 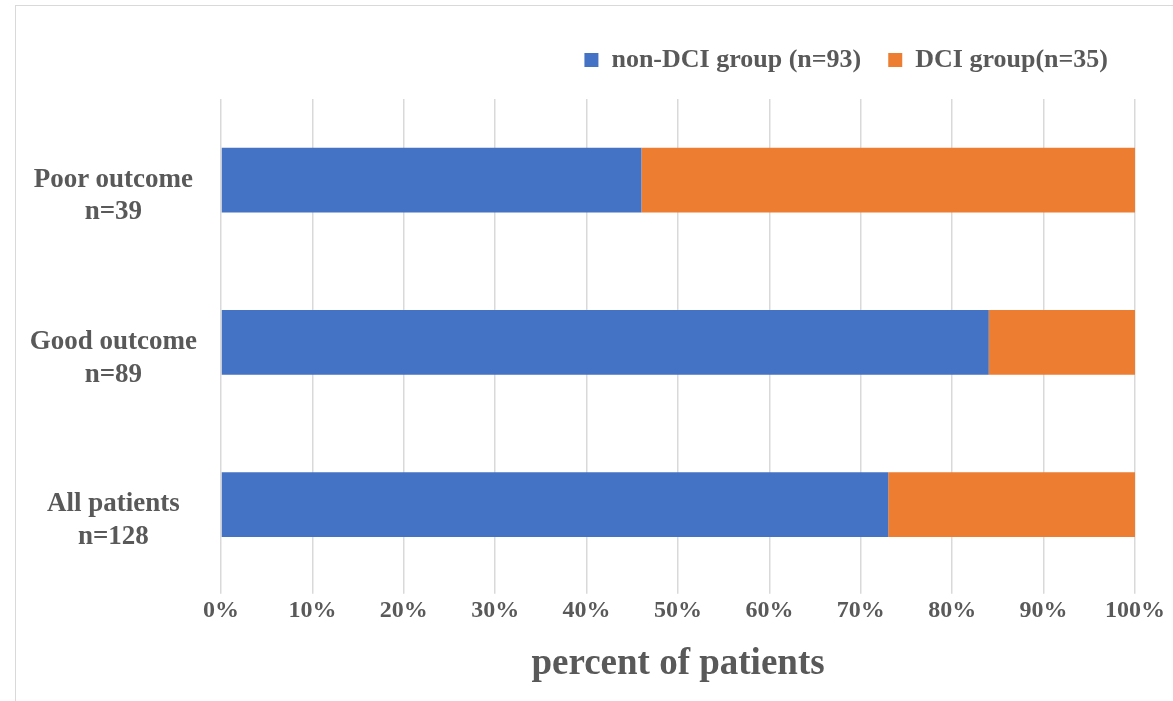 What do you see at coordinates (860, 609) in the screenshot?
I see `x-tick-label: 70%` at bounding box center [860, 609].